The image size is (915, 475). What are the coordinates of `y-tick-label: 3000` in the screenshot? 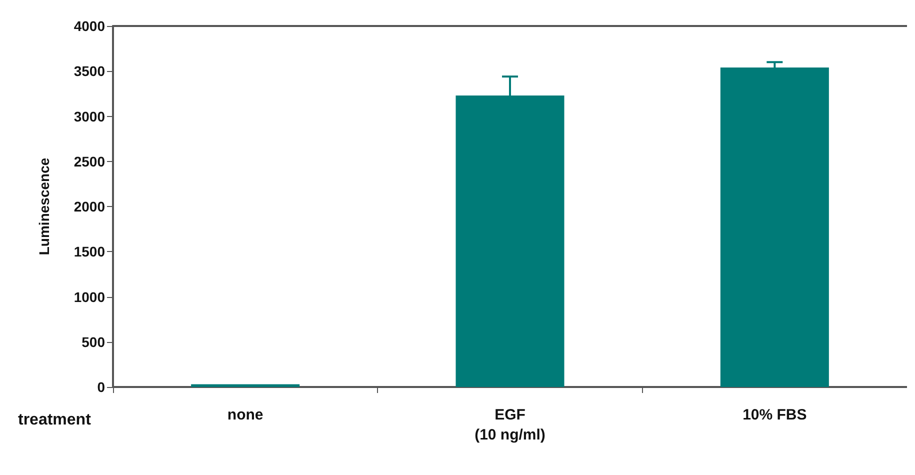 It's located at (90, 116).